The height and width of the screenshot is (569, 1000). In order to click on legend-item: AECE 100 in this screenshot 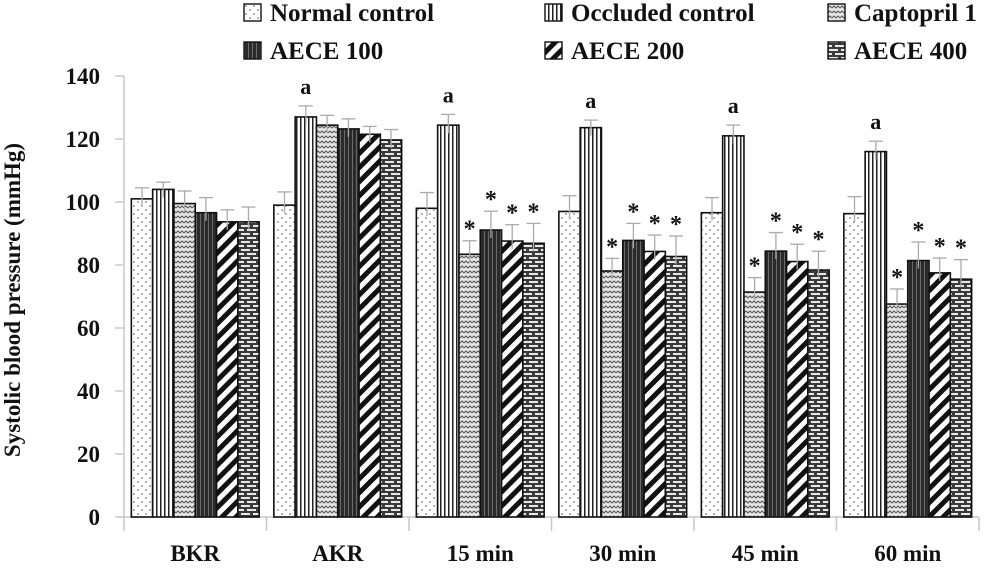, I will do `click(313, 51)`.